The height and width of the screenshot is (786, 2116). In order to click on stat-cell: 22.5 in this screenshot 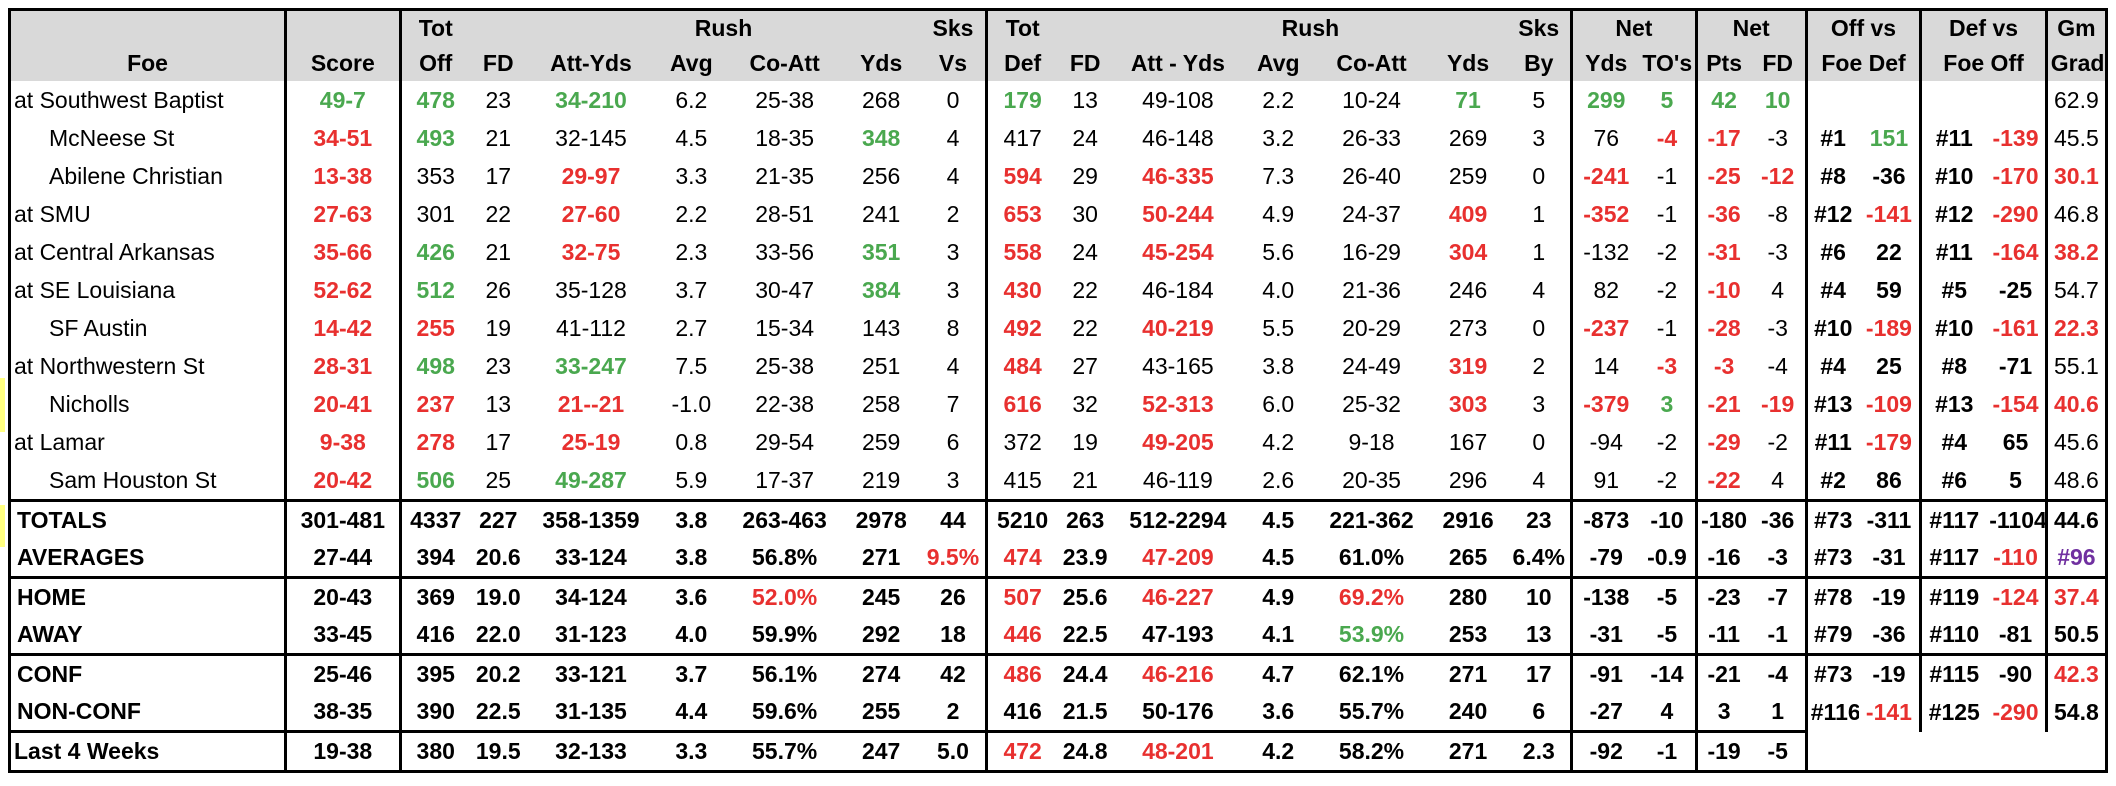, I will do `click(498, 711)`.